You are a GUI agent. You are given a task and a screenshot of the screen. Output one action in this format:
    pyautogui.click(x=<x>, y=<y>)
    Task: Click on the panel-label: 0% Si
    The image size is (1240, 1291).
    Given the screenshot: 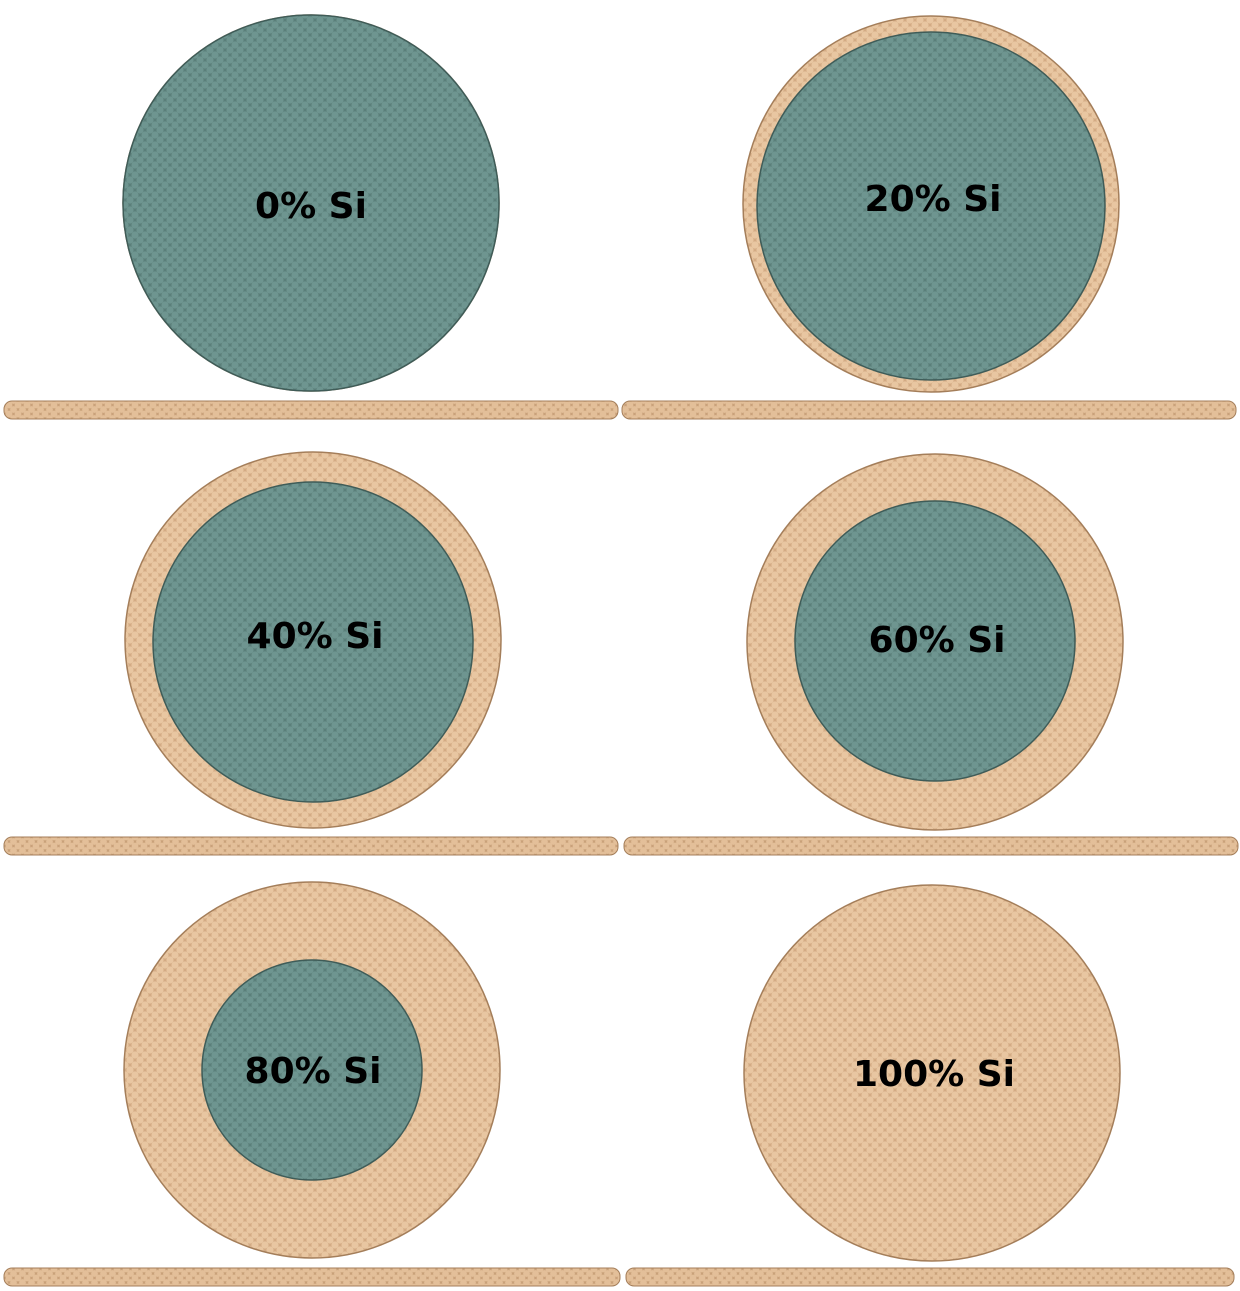 What is the action you would take?
    pyautogui.click(x=311, y=206)
    